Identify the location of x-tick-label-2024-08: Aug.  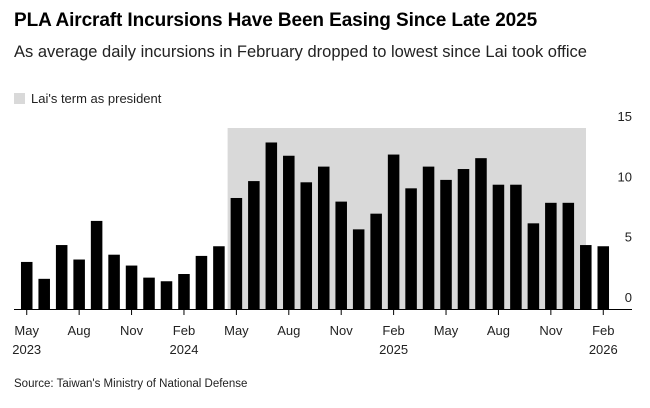
(288, 330).